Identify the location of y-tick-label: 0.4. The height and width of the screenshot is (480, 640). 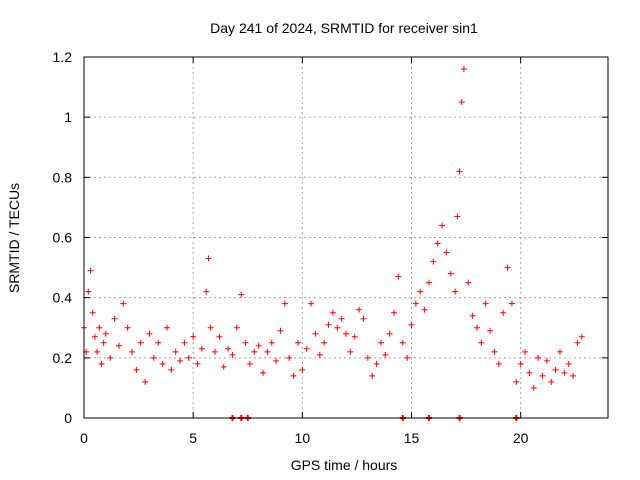
(63, 298).